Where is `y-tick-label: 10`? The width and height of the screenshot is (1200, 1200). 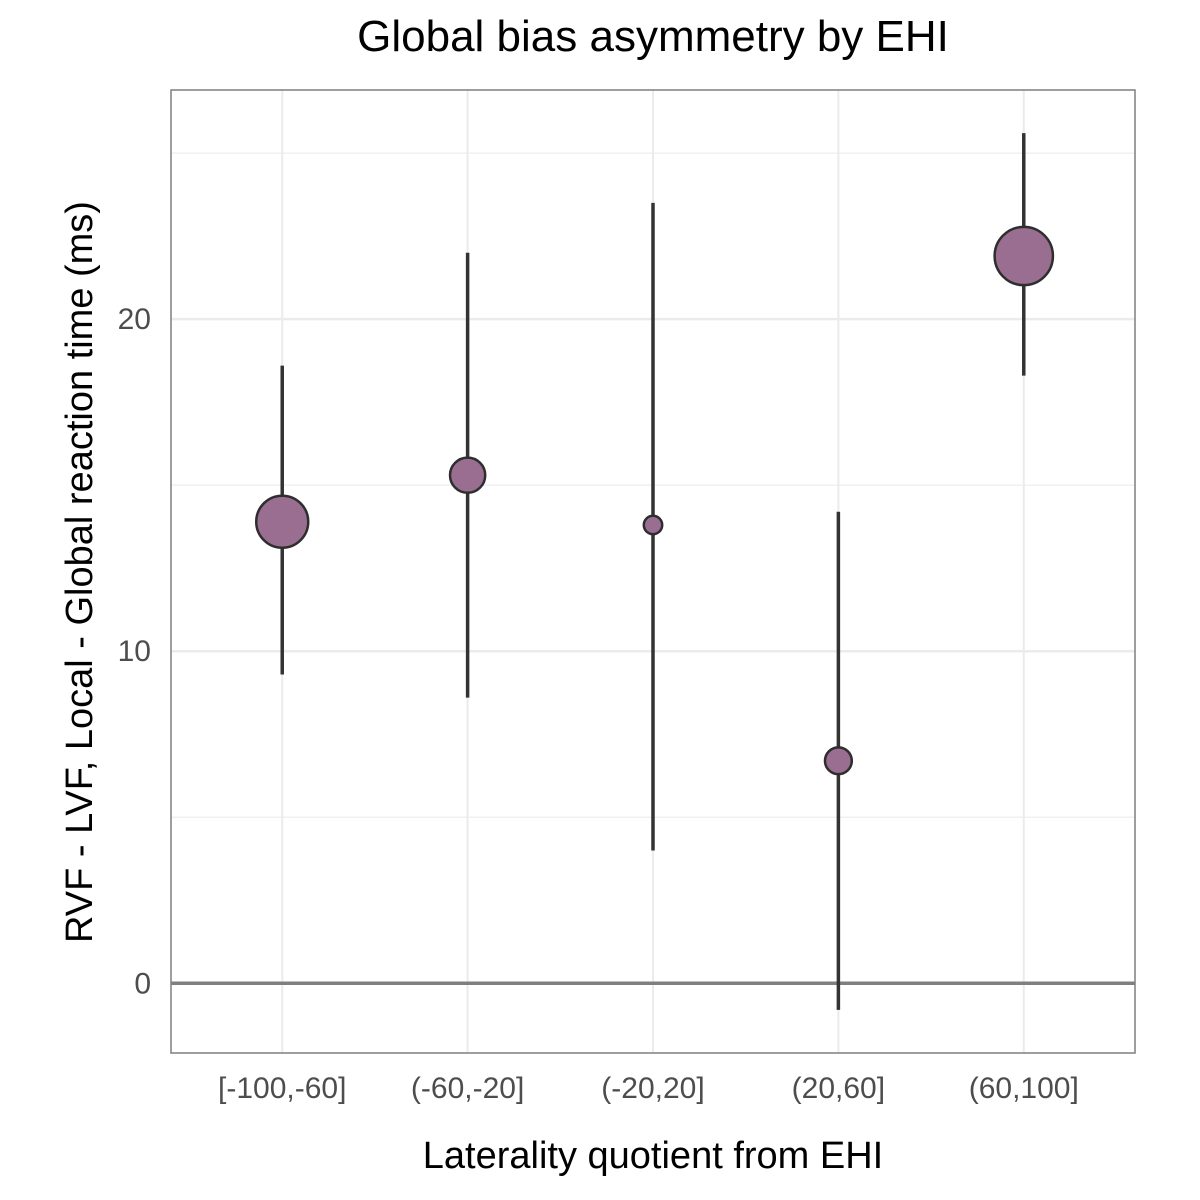
y-tick-label: 10 is located at coordinates (134, 651).